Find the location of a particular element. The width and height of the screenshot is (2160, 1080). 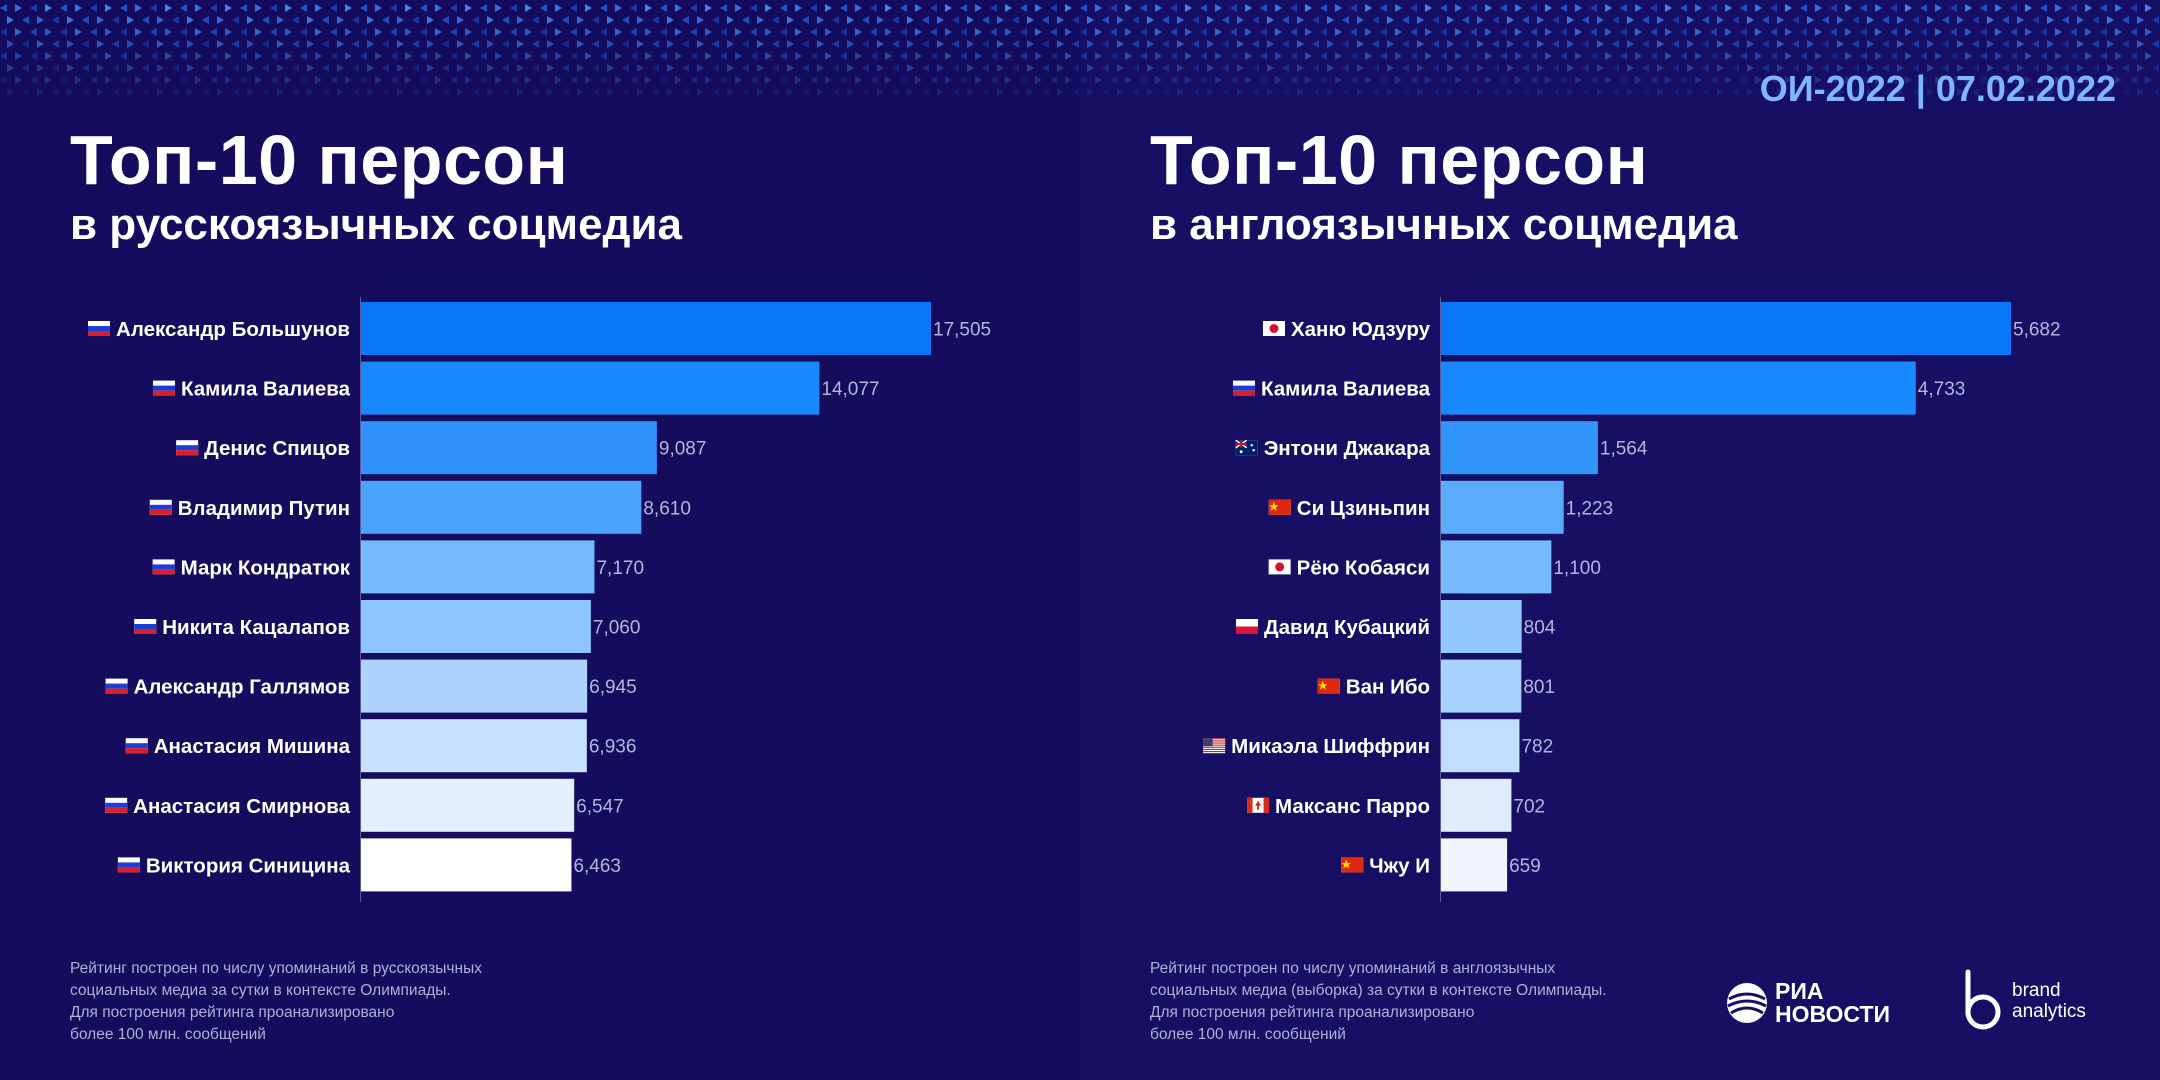

flag-ru-icon is located at coordinates (145, 626).